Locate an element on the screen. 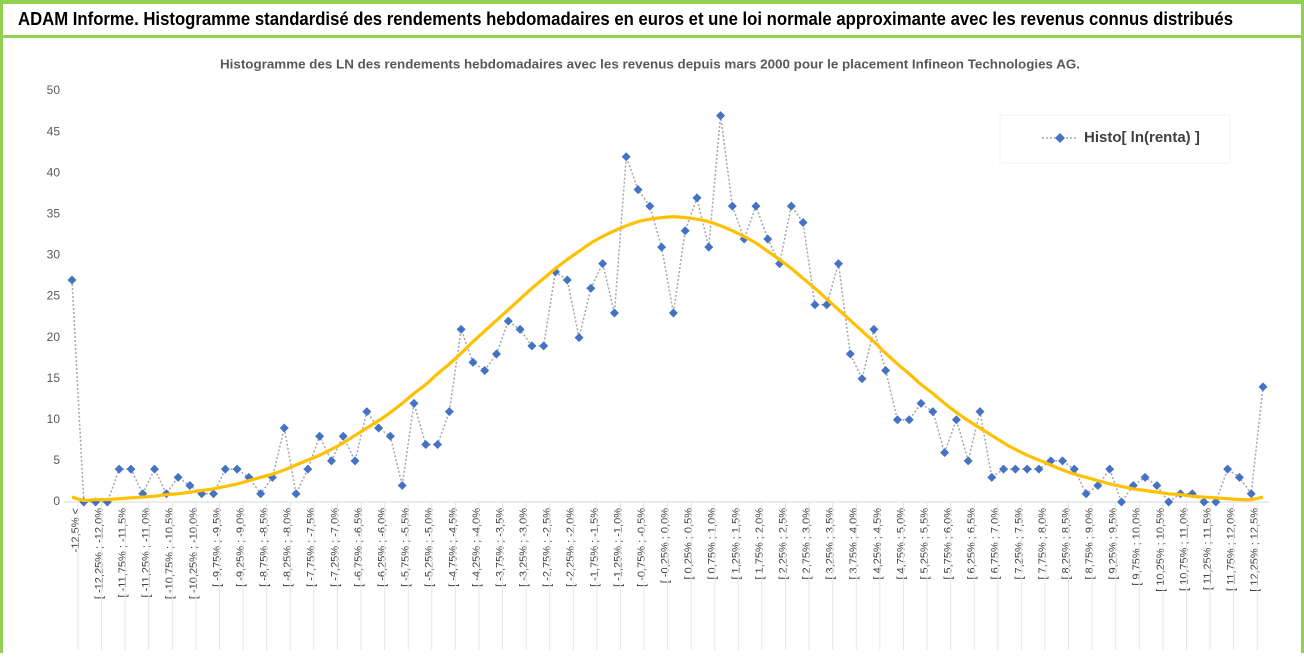 This screenshot has height=658, width=1304. x-tick-label: [ 11,75% ; 12,0% is located at coordinates (1232, 549).